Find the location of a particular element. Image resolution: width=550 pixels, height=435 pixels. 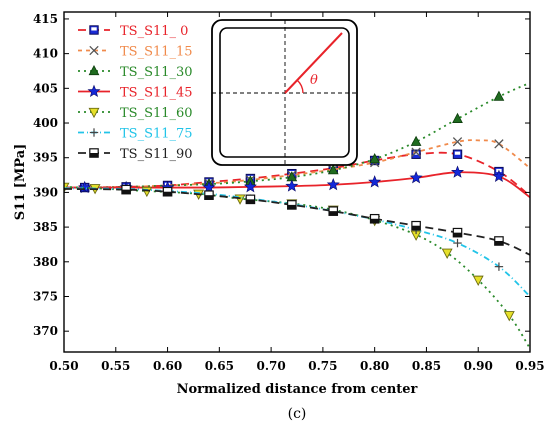

figure-caption: (c) is located at coordinates (297, 414).